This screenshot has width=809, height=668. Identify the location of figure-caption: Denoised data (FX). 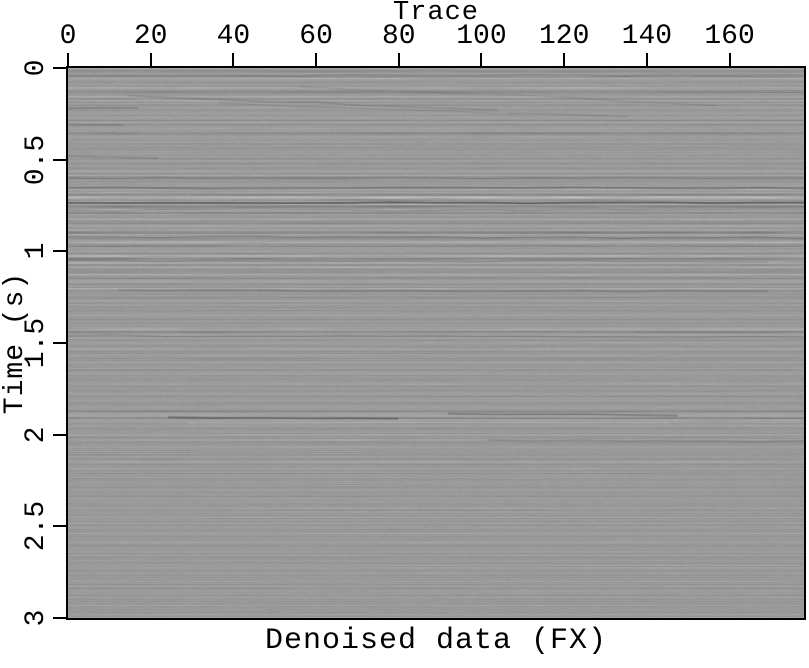
(436, 641).